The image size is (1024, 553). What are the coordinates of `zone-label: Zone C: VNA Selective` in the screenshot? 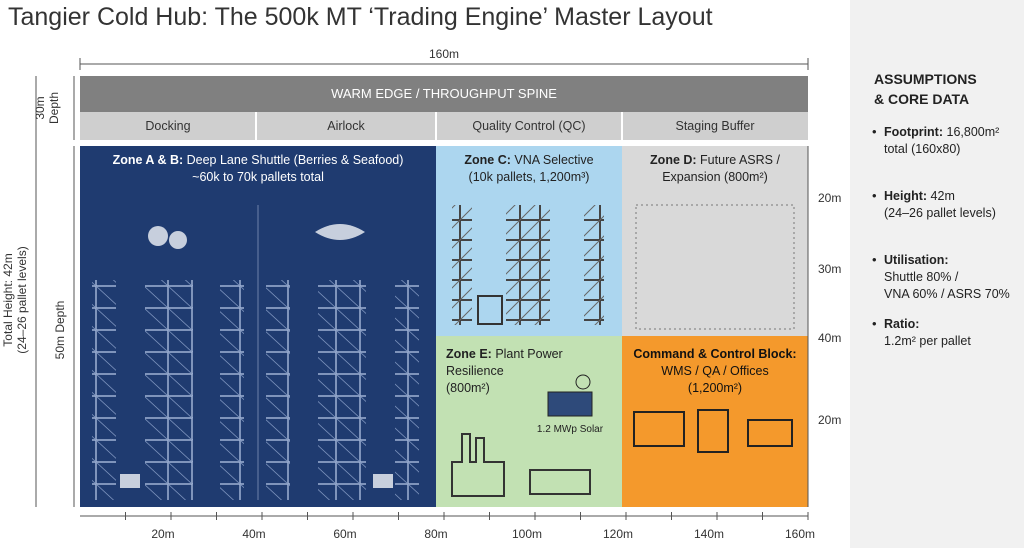 It's located at (528, 160).